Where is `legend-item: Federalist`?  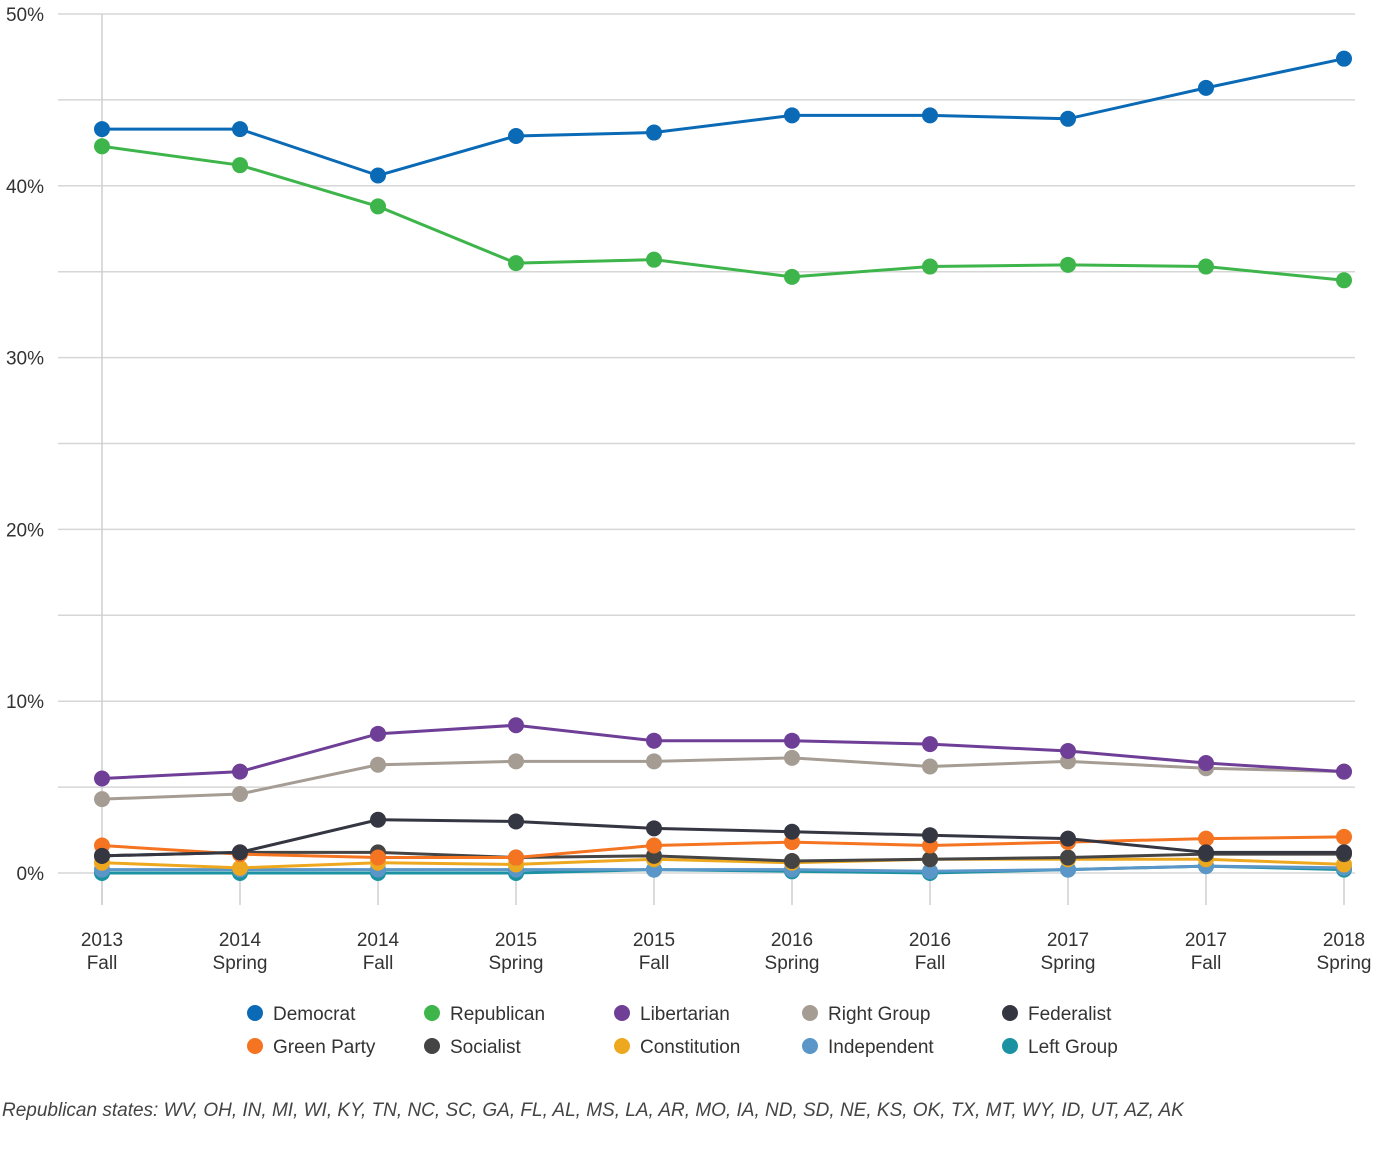 legend-item: Federalist is located at coordinates (1057, 1014).